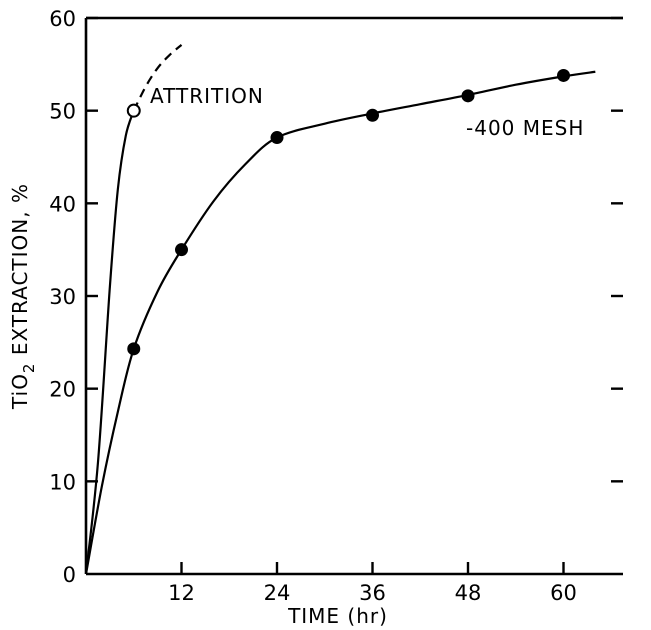  Describe the element at coordinates (372, 593) in the screenshot. I see `x-tick-label-36: 36` at that location.